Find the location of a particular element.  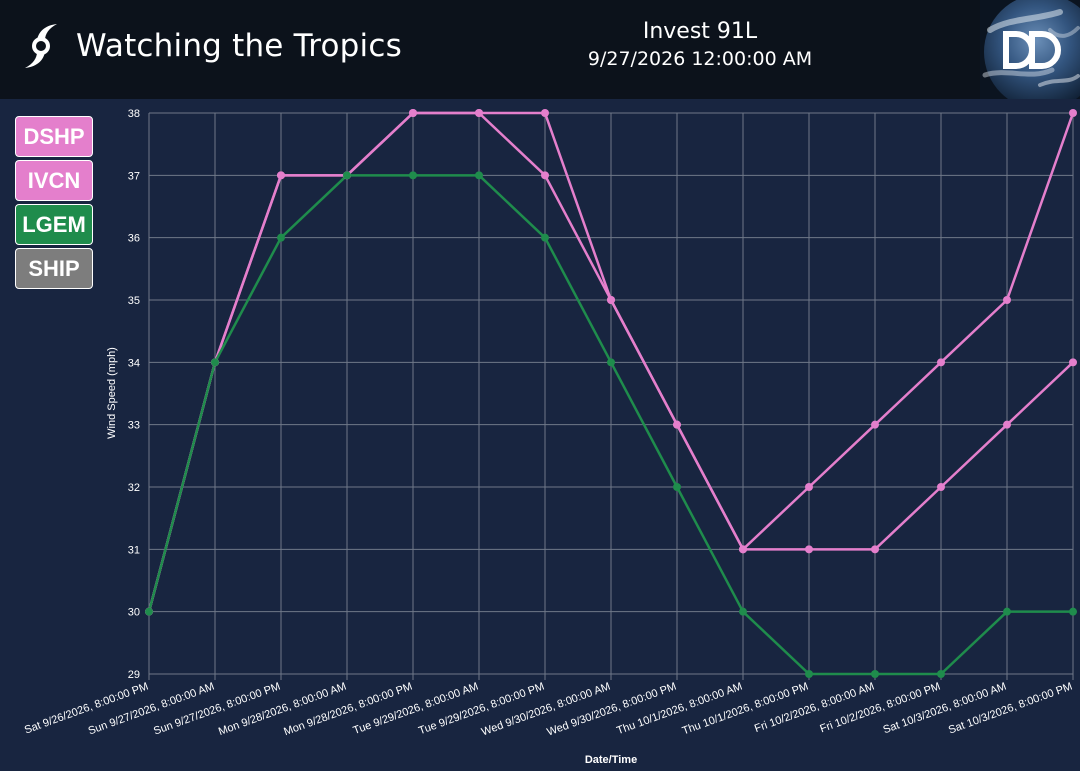

storm-info: Invest 91L 9/27/2026 12:00:00 AM is located at coordinates (700, 45).